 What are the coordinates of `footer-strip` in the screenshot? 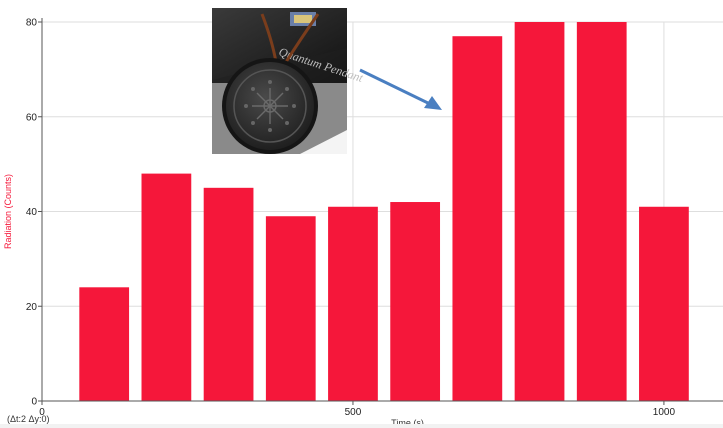 It's located at (361, 426).